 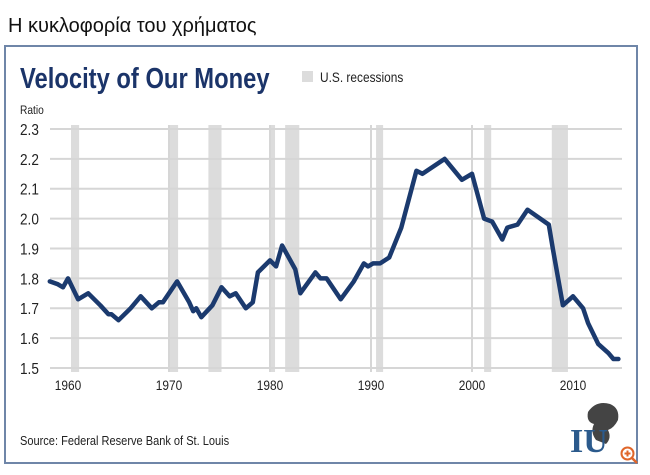 What do you see at coordinates (132, 26) in the screenshot?
I see `page-title: Η κυκλοφορία του χρήματος` at bounding box center [132, 26].